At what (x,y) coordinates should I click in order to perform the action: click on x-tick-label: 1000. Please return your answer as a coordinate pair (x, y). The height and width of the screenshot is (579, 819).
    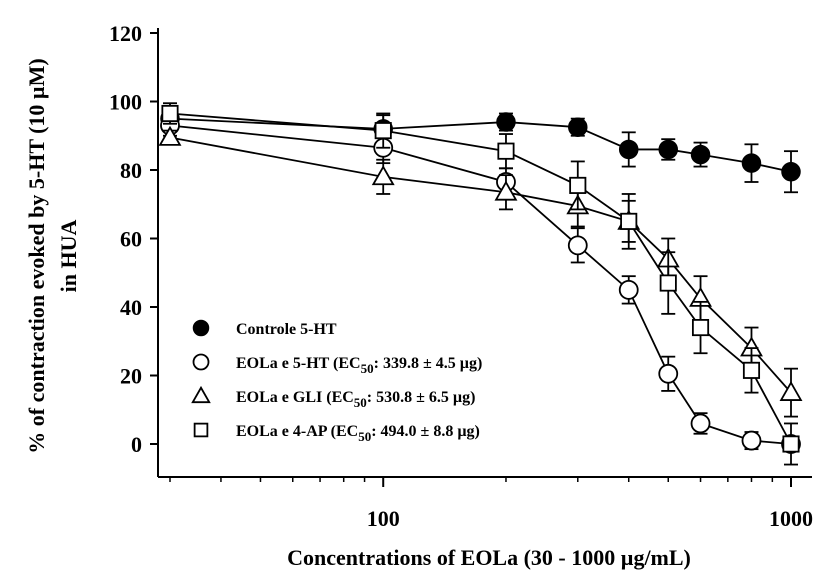
    Looking at the image, I should click on (791, 518).